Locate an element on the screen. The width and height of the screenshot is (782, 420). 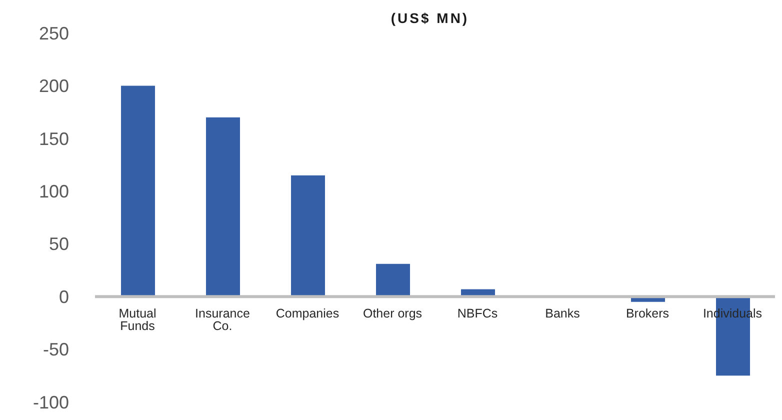
y-tick-label: 100 is located at coordinates (53, 192).